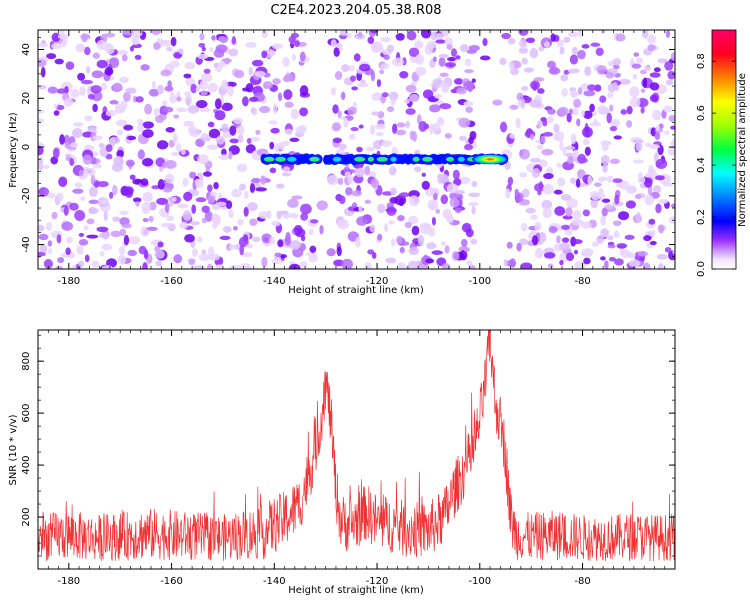 The width and height of the screenshot is (750, 600). What do you see at coordinates (701, 165) in the screenshot?
I see `colorbar-tick-label: 0.4` at bounding box center [701, 165].